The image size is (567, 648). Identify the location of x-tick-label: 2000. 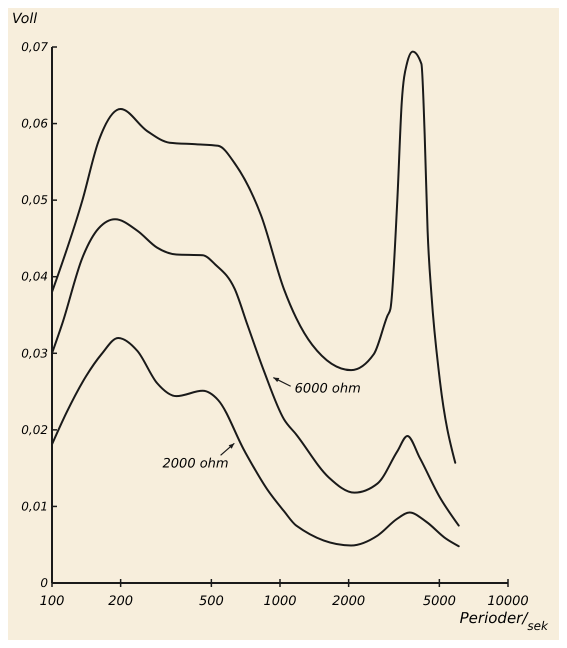
(349, 601).